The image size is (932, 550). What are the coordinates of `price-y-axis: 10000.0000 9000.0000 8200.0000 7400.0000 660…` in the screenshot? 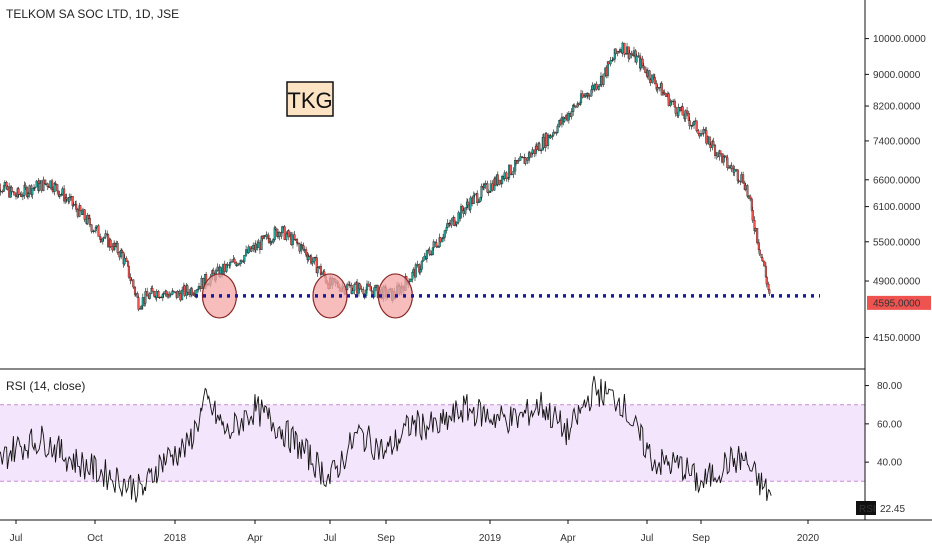 It's located at (895, 189).